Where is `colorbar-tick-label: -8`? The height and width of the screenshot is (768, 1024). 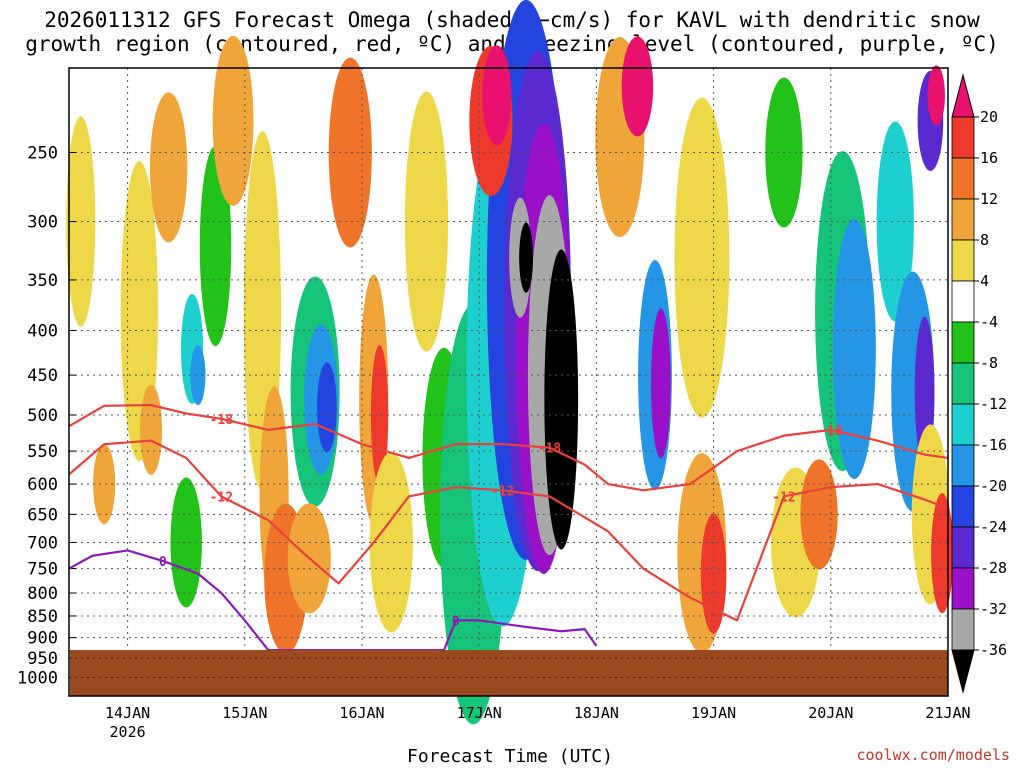
colorbar-tick-label: -8 is located at coordinates (989, 363).